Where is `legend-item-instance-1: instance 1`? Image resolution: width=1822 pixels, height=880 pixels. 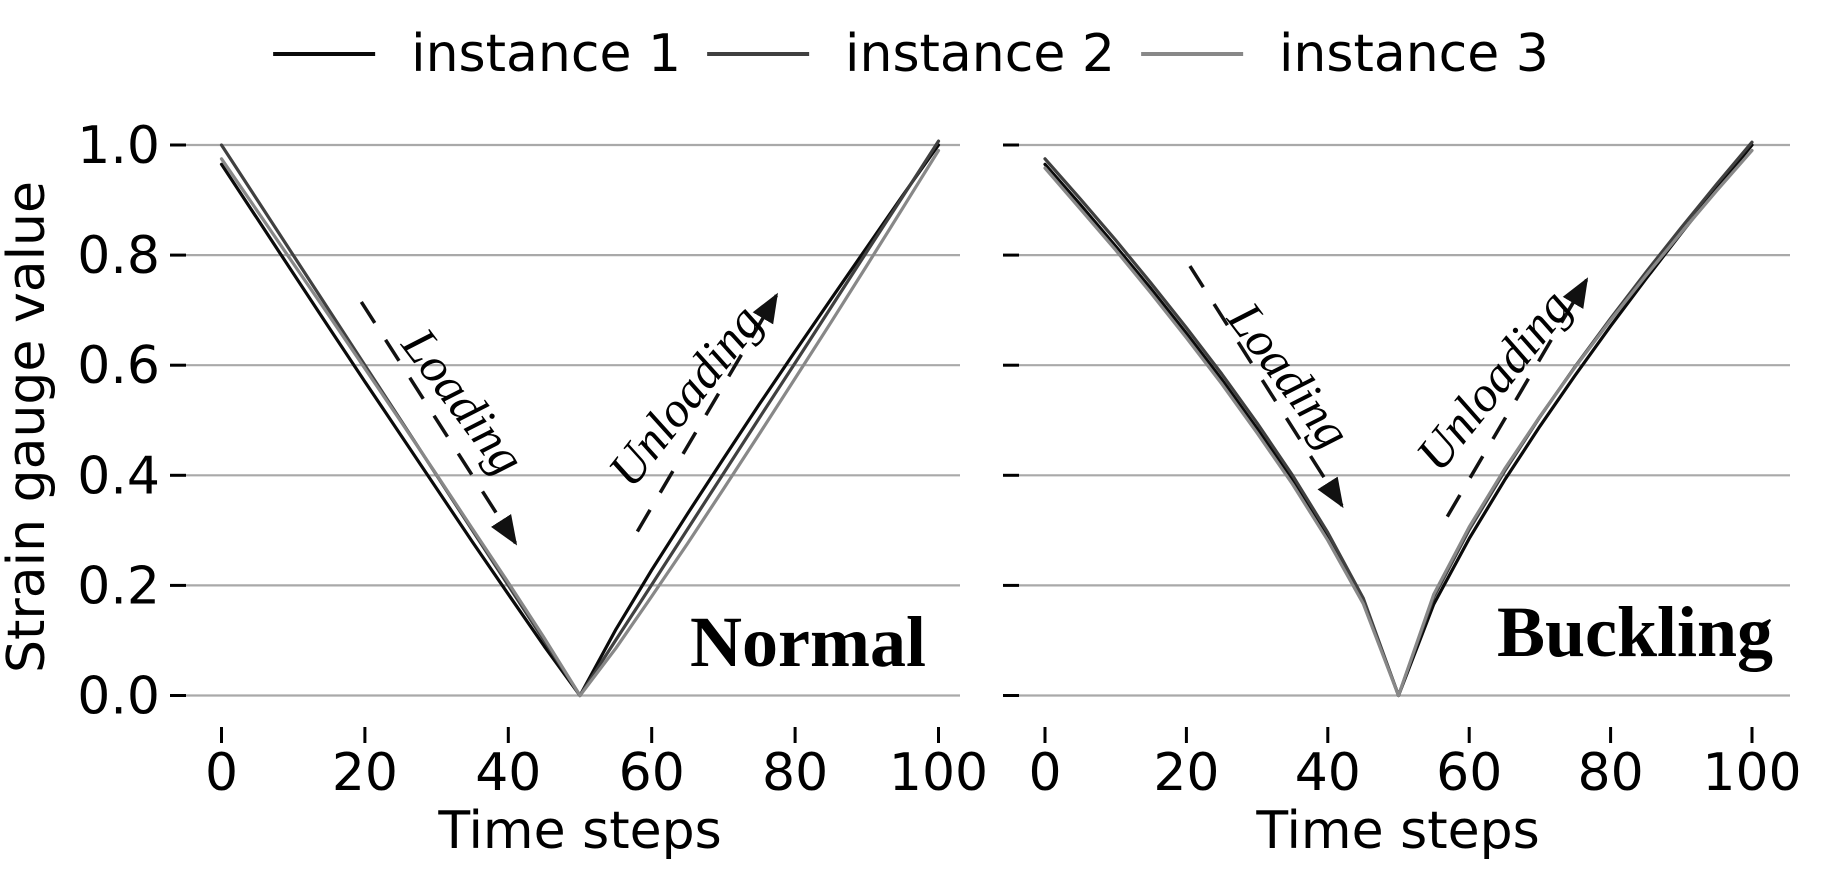 legend-item-instance-1: instance 1 is located at coordinates (477, 54).